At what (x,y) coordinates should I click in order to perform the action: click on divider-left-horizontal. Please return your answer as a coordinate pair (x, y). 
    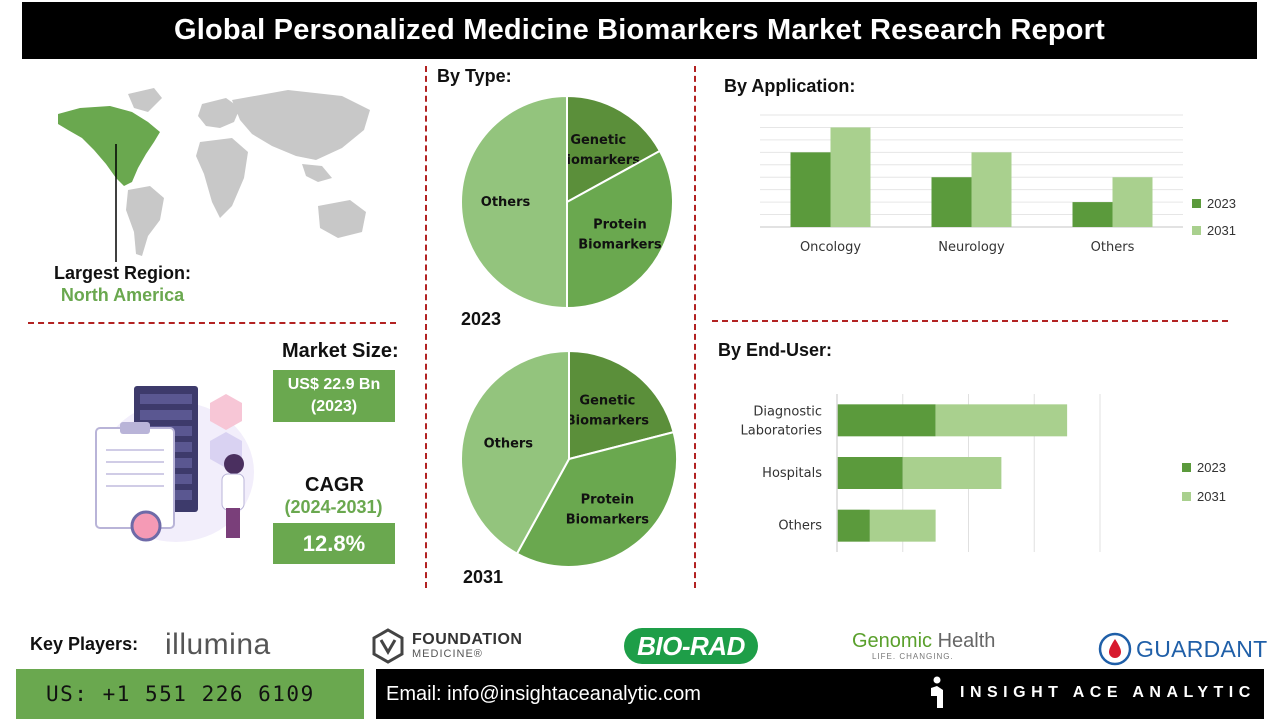
    Looking at the image, I should click on (212, 323).